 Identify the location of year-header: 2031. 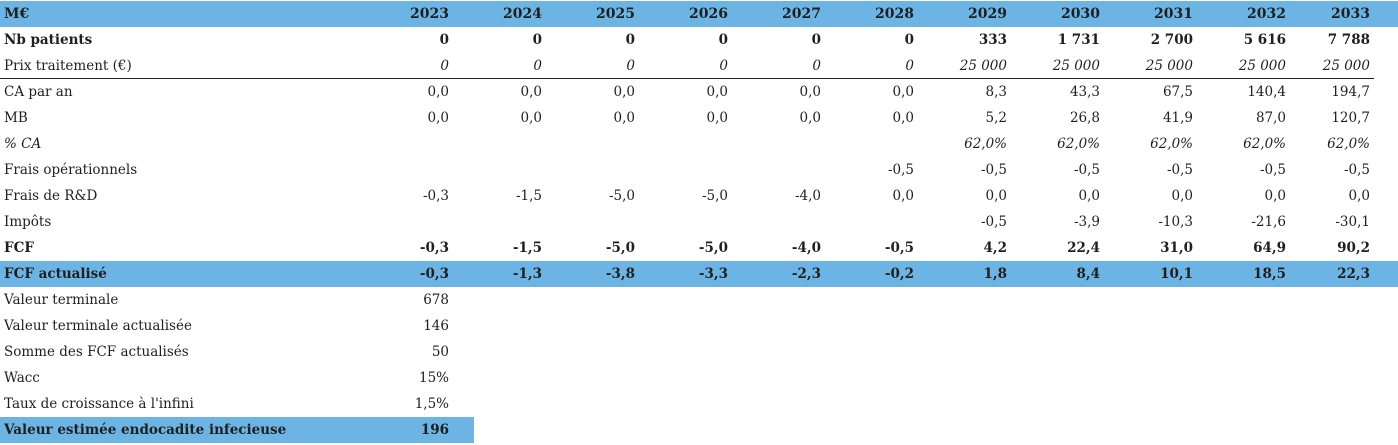
(1173, 14).